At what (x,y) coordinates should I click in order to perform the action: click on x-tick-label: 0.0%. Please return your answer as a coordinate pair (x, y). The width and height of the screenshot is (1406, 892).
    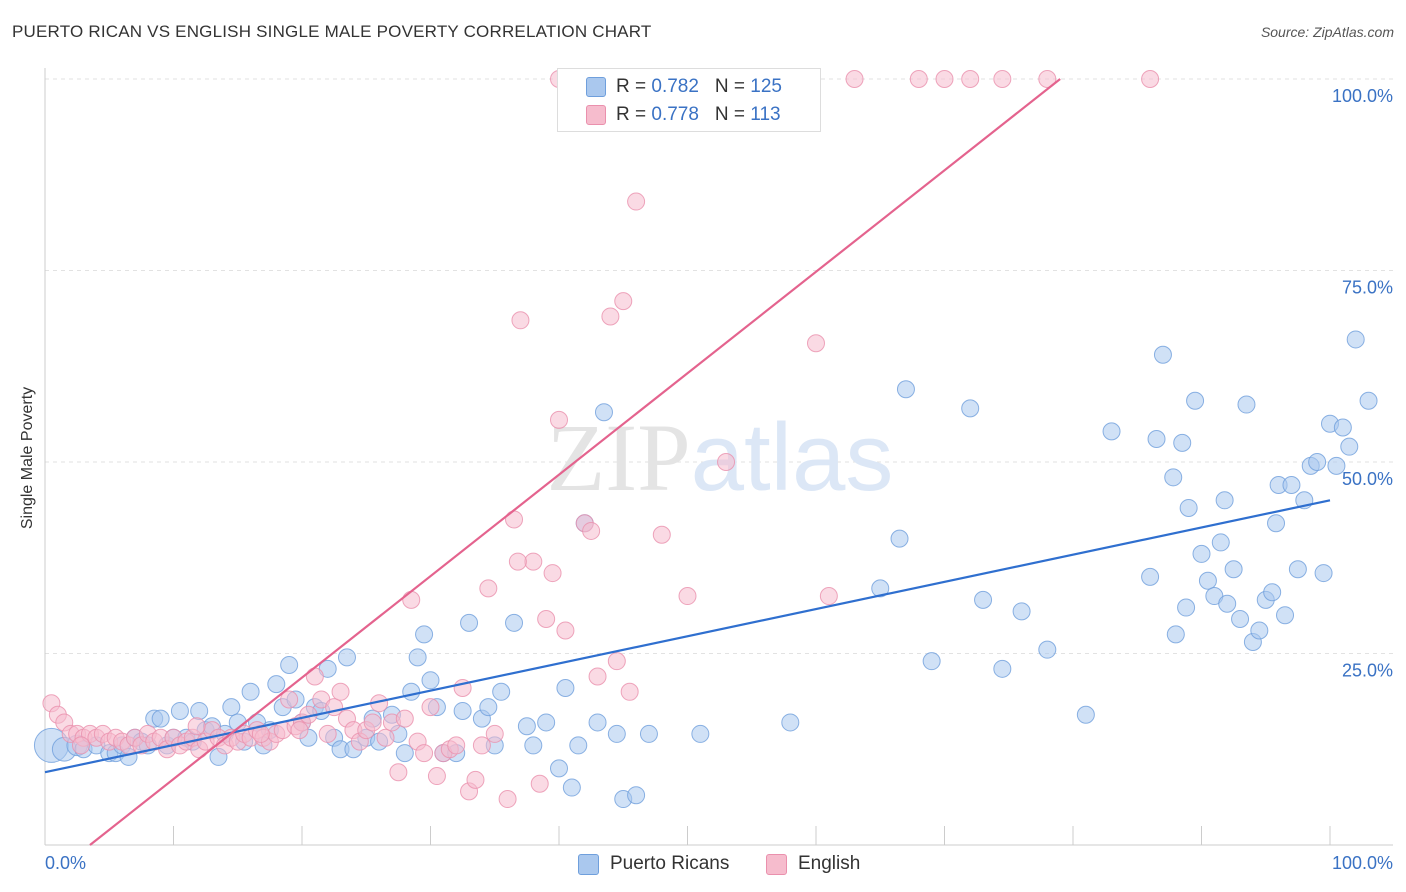
    Looking at the image, I should click on (65, 863).